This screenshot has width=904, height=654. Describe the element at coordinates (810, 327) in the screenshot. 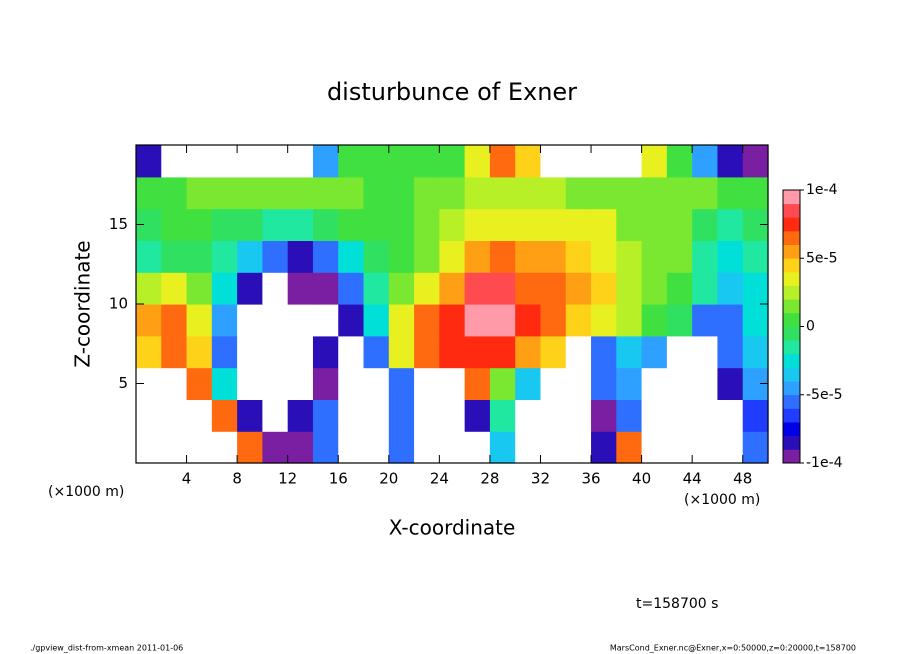

I see `colorbar-tick-label: 0` at that location.